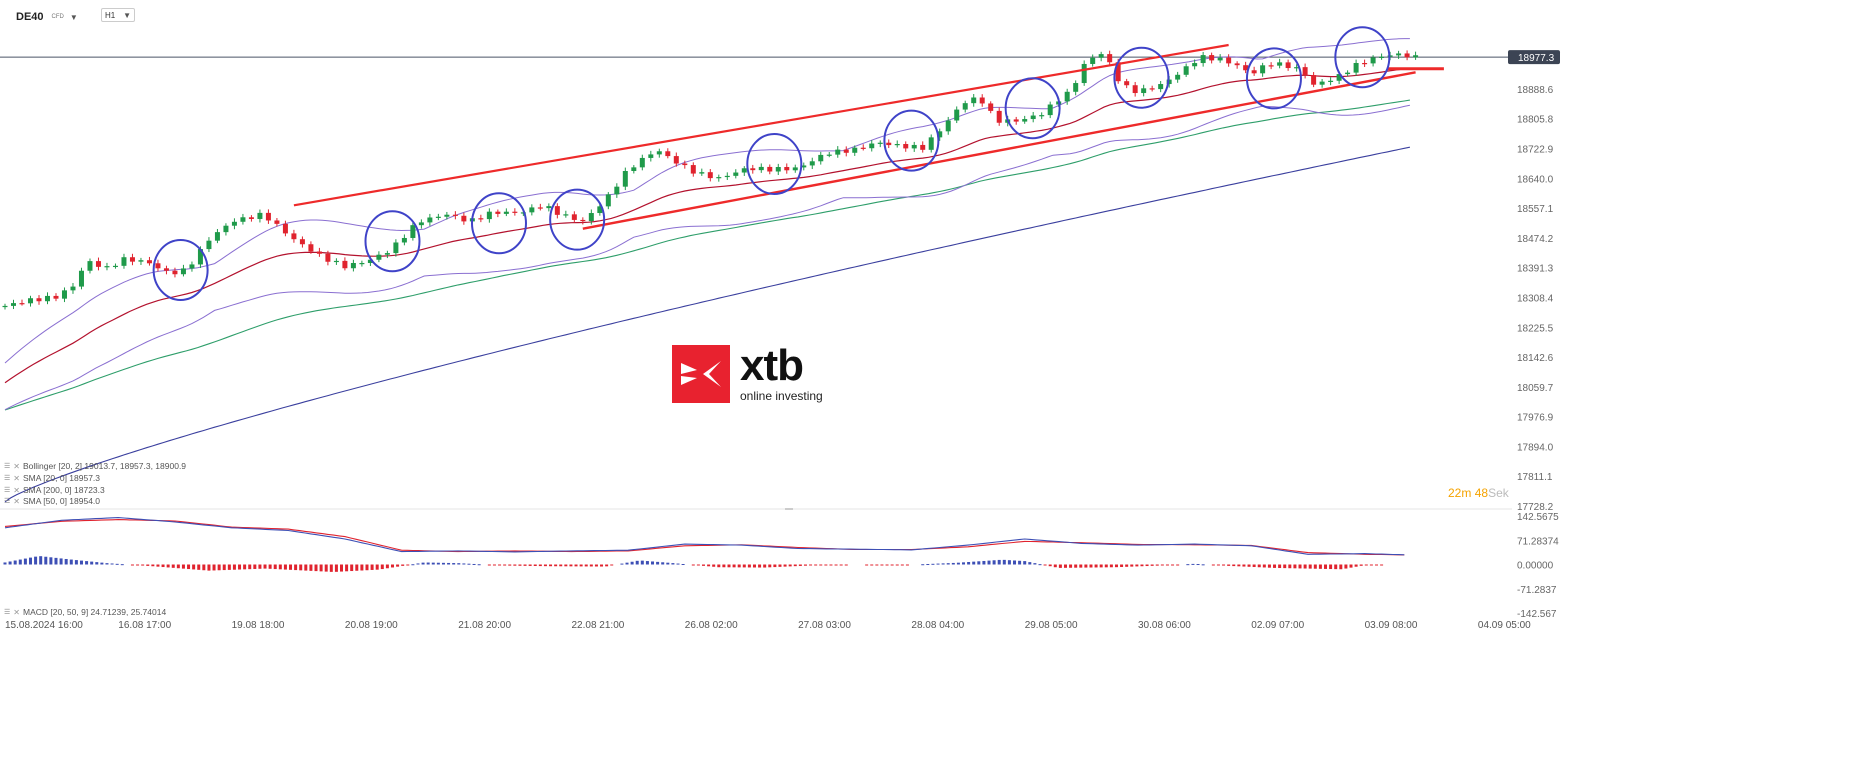 This screenshot has width=1866, height=759. Describe the element at coordinates (52, 478) in the screenshot. I see `indicator-legend-item: ☰ ✕ SMA [20, 0] 18957.3` at that location.